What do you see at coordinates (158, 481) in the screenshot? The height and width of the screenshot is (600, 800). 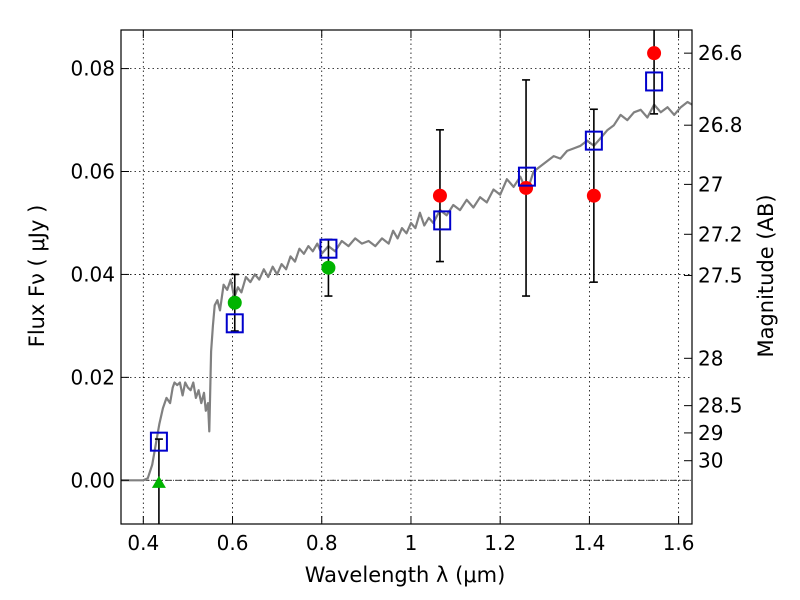 I see `optical-upper-limit-point` at bounding box center [158, 481].